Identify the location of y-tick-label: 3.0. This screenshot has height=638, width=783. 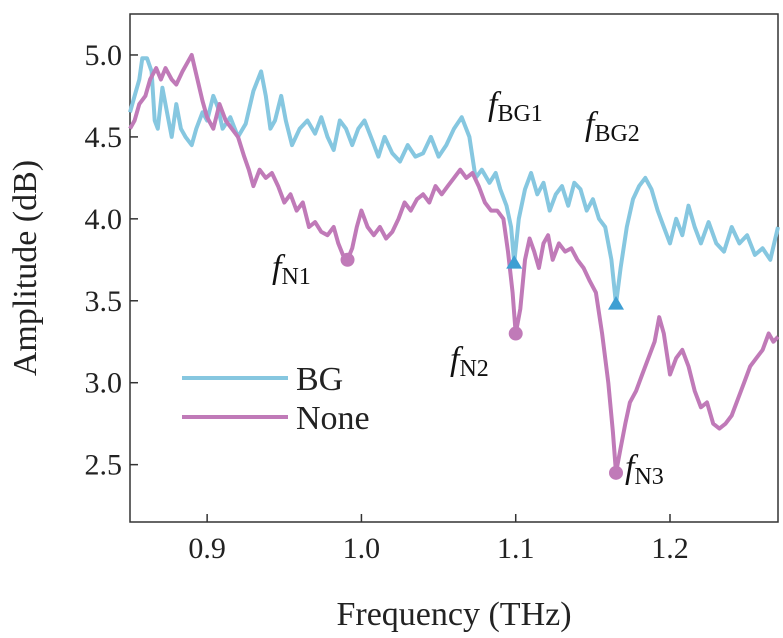
(104, 383).